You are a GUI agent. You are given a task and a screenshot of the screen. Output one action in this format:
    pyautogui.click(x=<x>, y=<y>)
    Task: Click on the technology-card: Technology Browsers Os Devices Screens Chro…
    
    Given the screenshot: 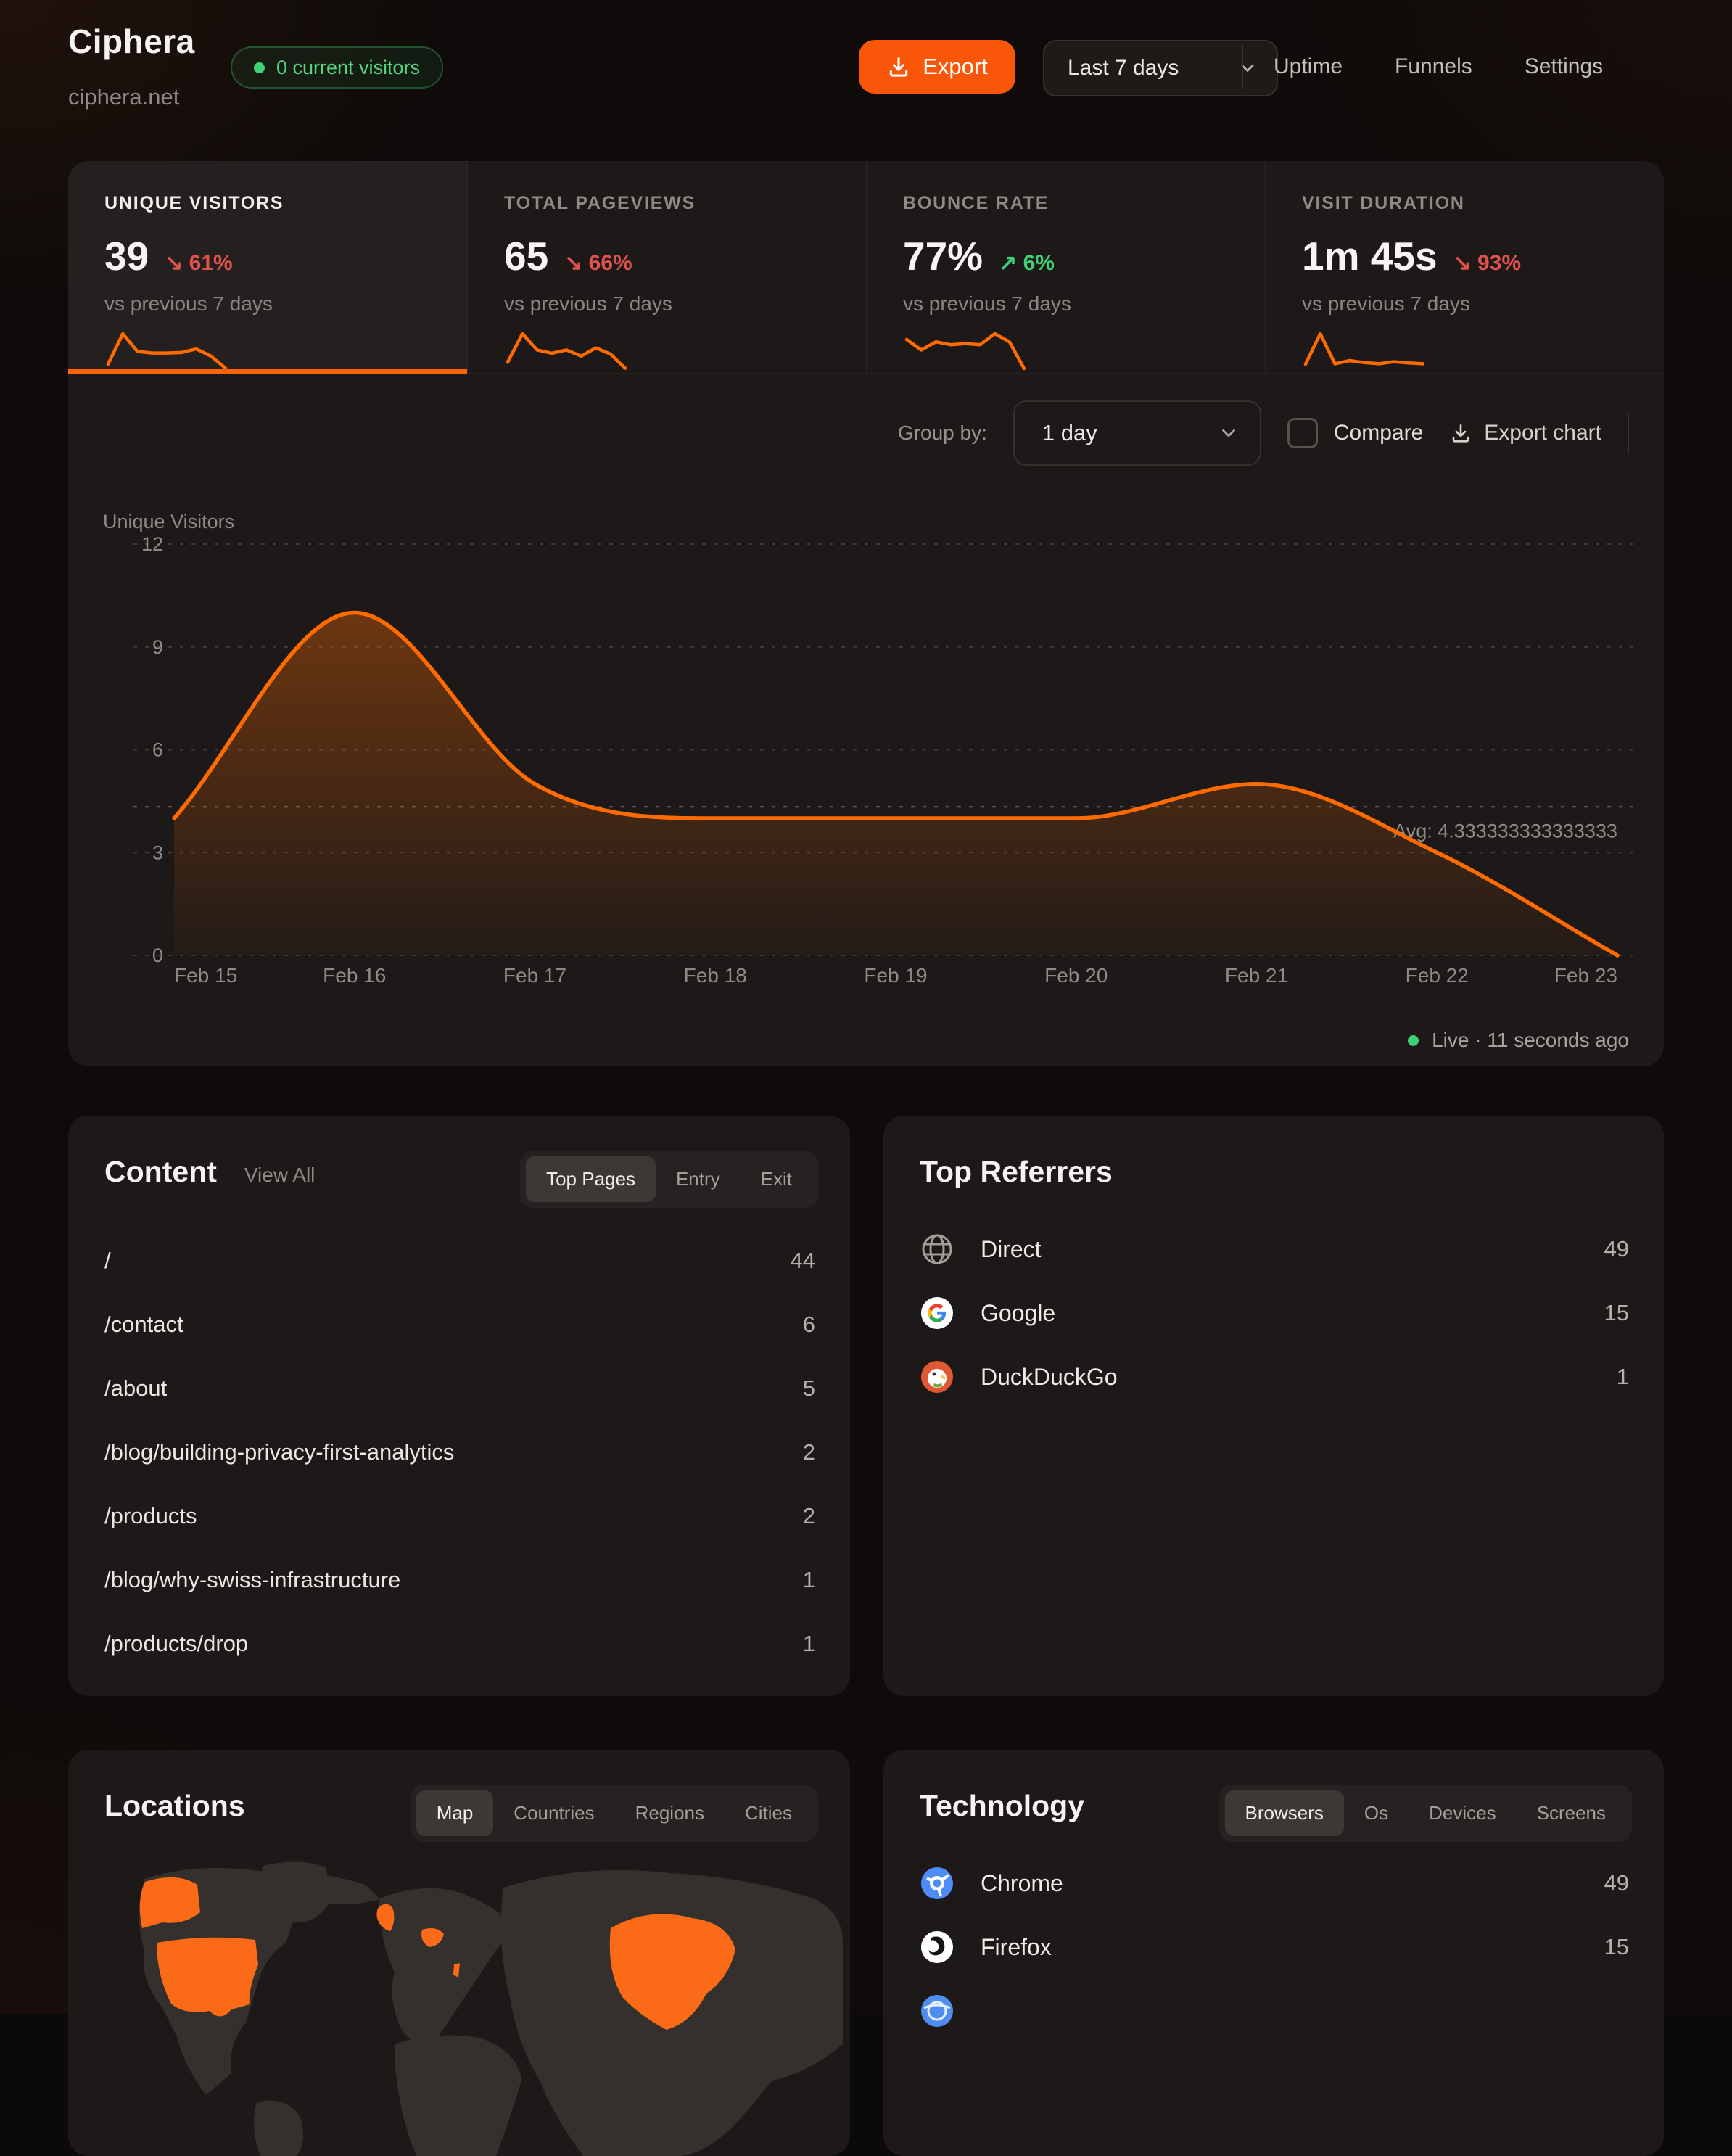 What is the action you would take?
    pyautogui.click(x=1273, y=1953)
    